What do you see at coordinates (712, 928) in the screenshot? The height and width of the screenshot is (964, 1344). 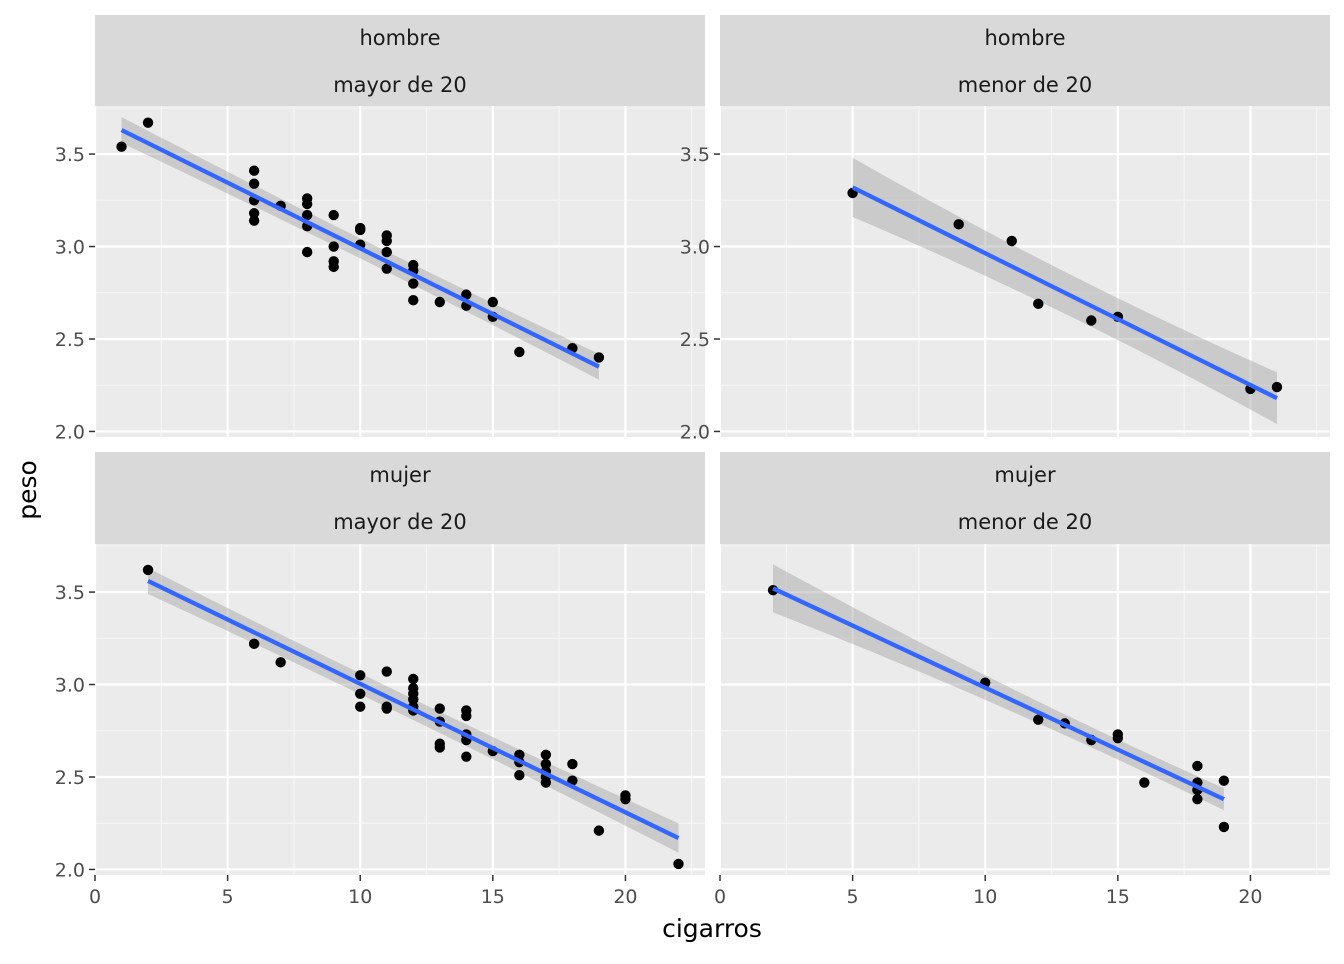 I see `x-axis-title: cigarros` at bounding box center [712, 928].